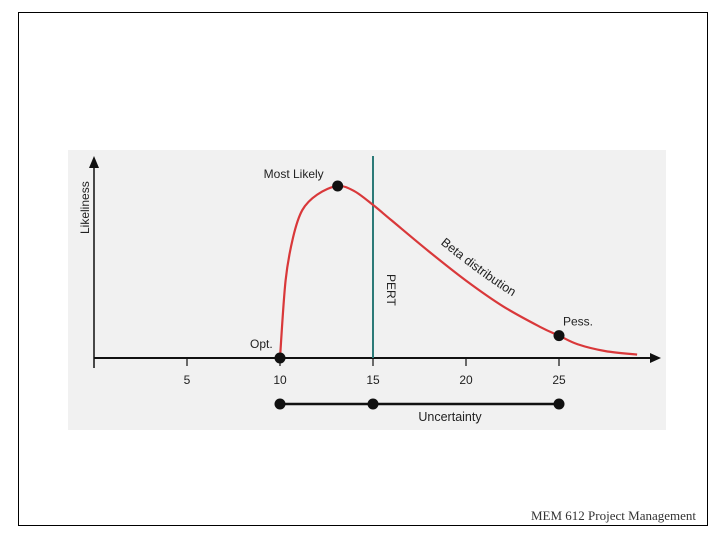 This screenshot has height=540, width=720. Describe the element at coordinates (94, 162) in the screenshot. I see `y-axis-arrow` at that location.